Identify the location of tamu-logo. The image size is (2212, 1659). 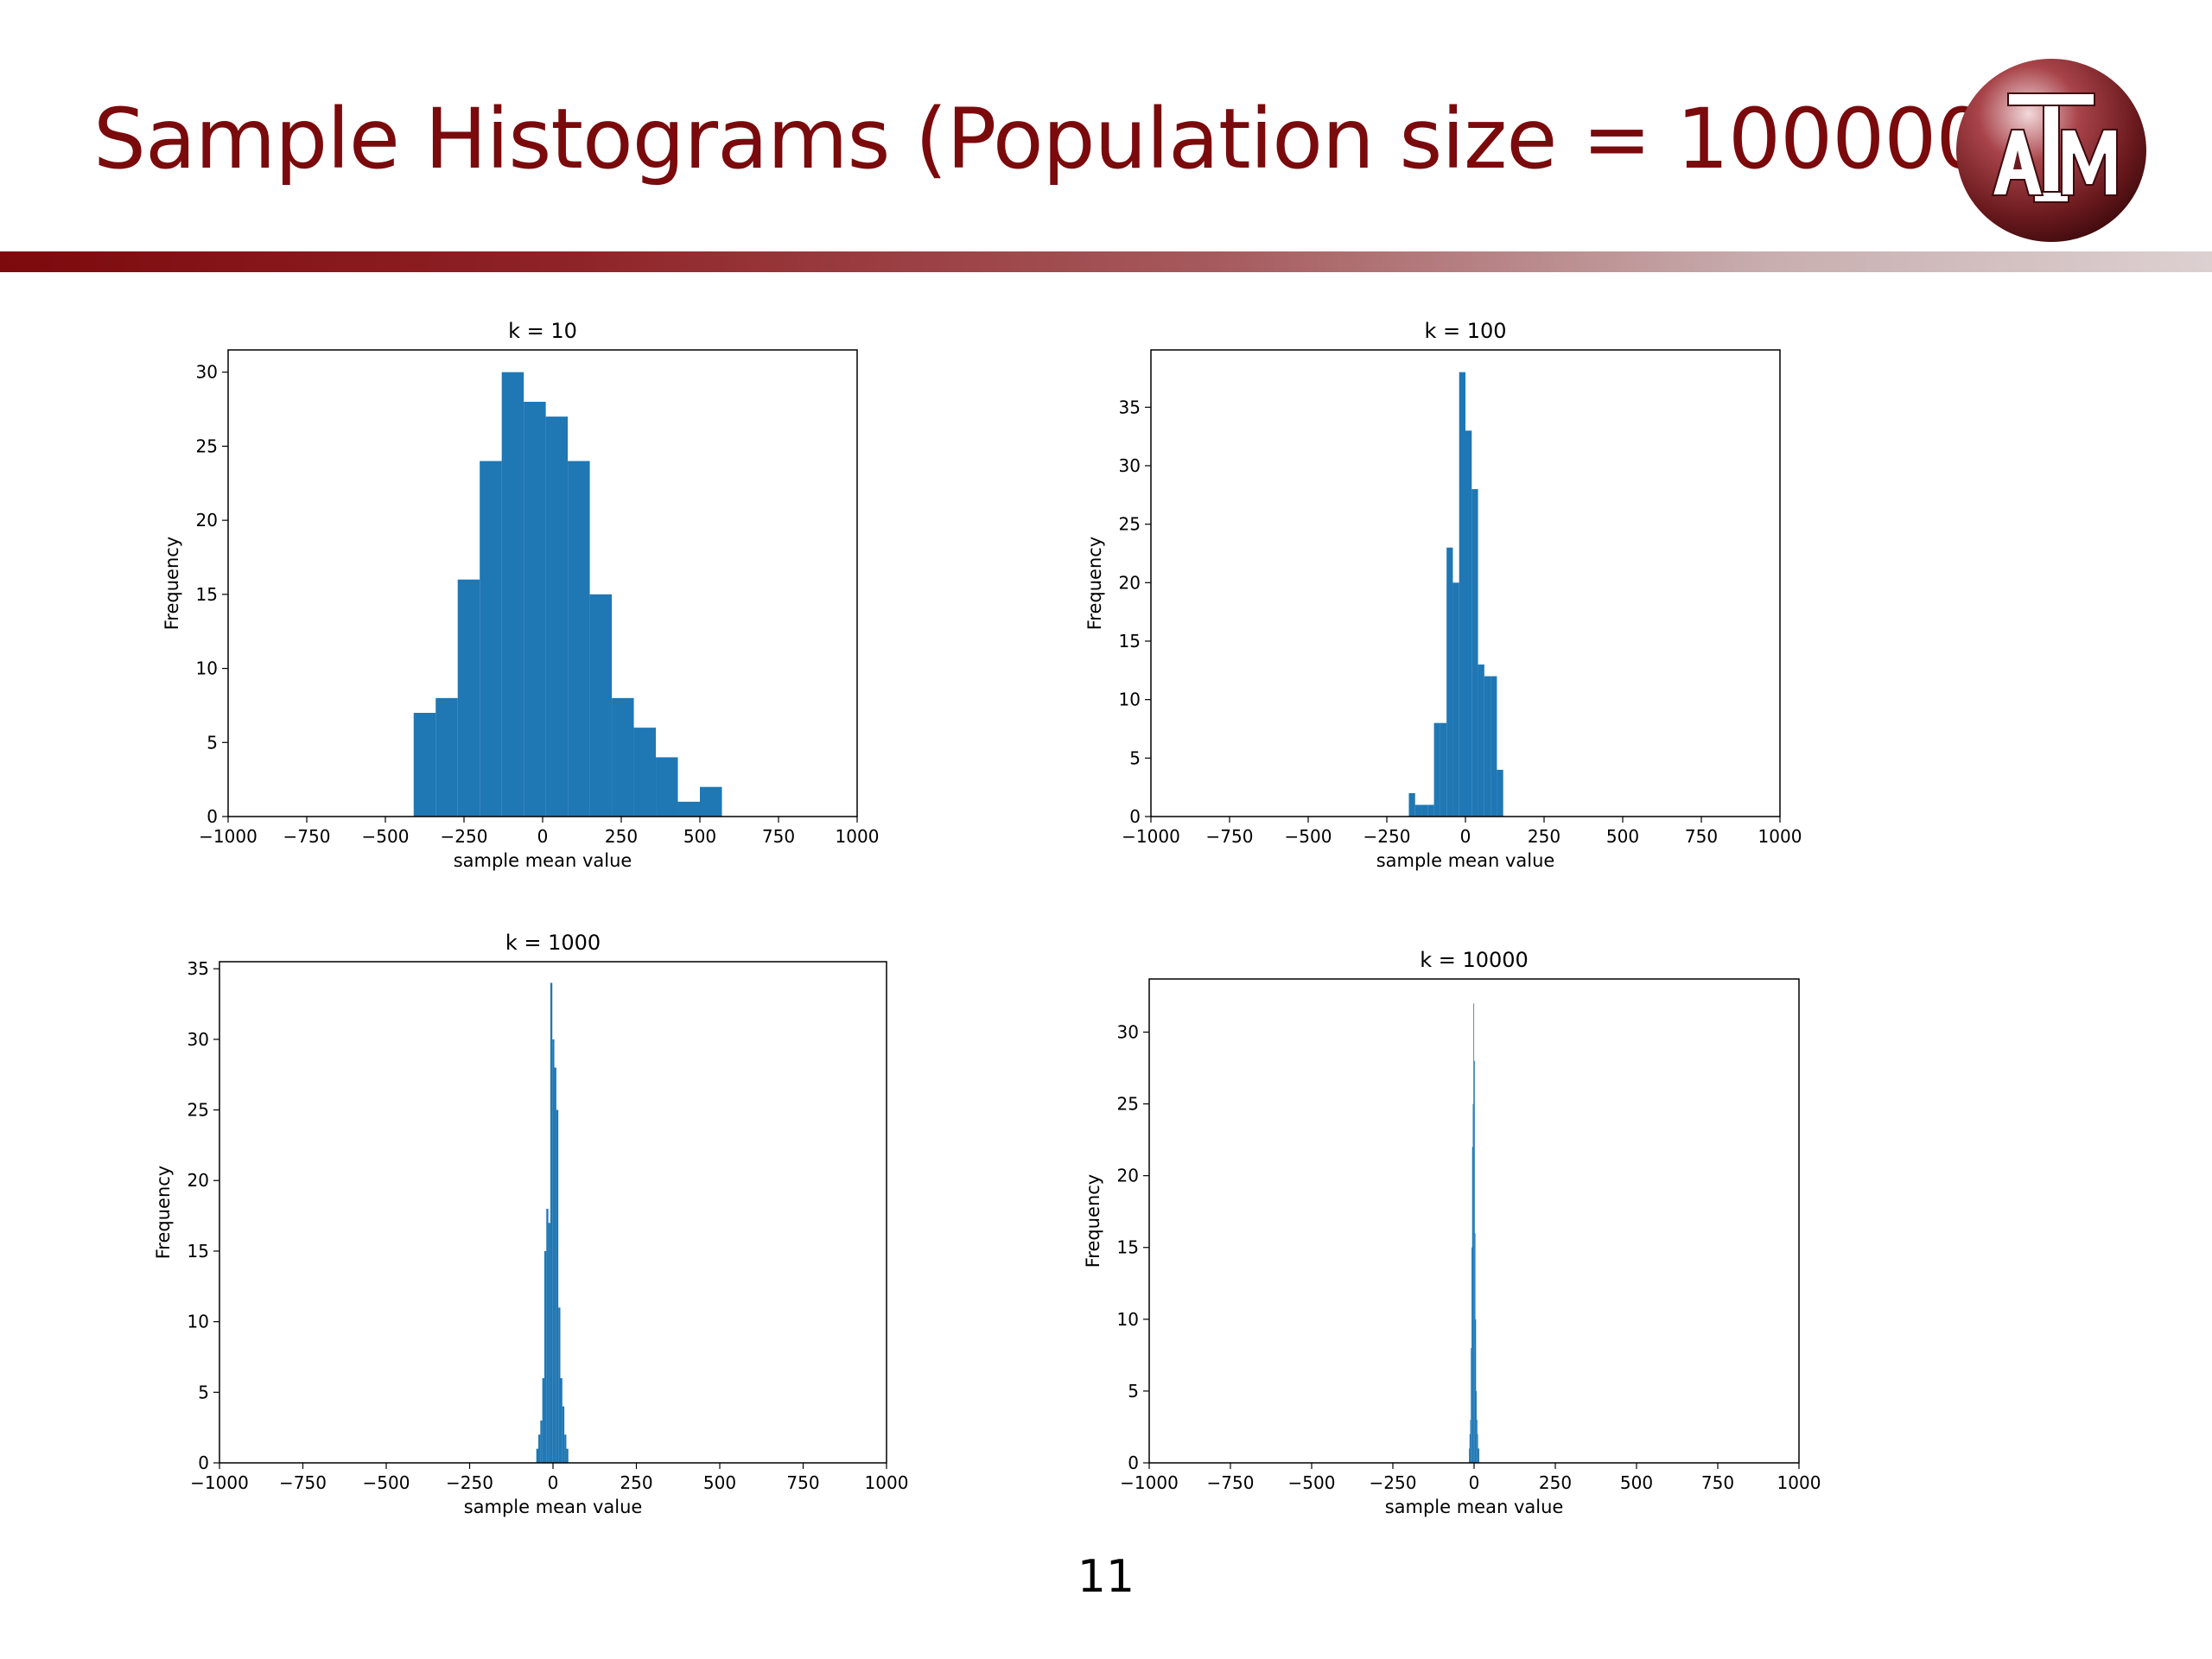
(2051, 150).